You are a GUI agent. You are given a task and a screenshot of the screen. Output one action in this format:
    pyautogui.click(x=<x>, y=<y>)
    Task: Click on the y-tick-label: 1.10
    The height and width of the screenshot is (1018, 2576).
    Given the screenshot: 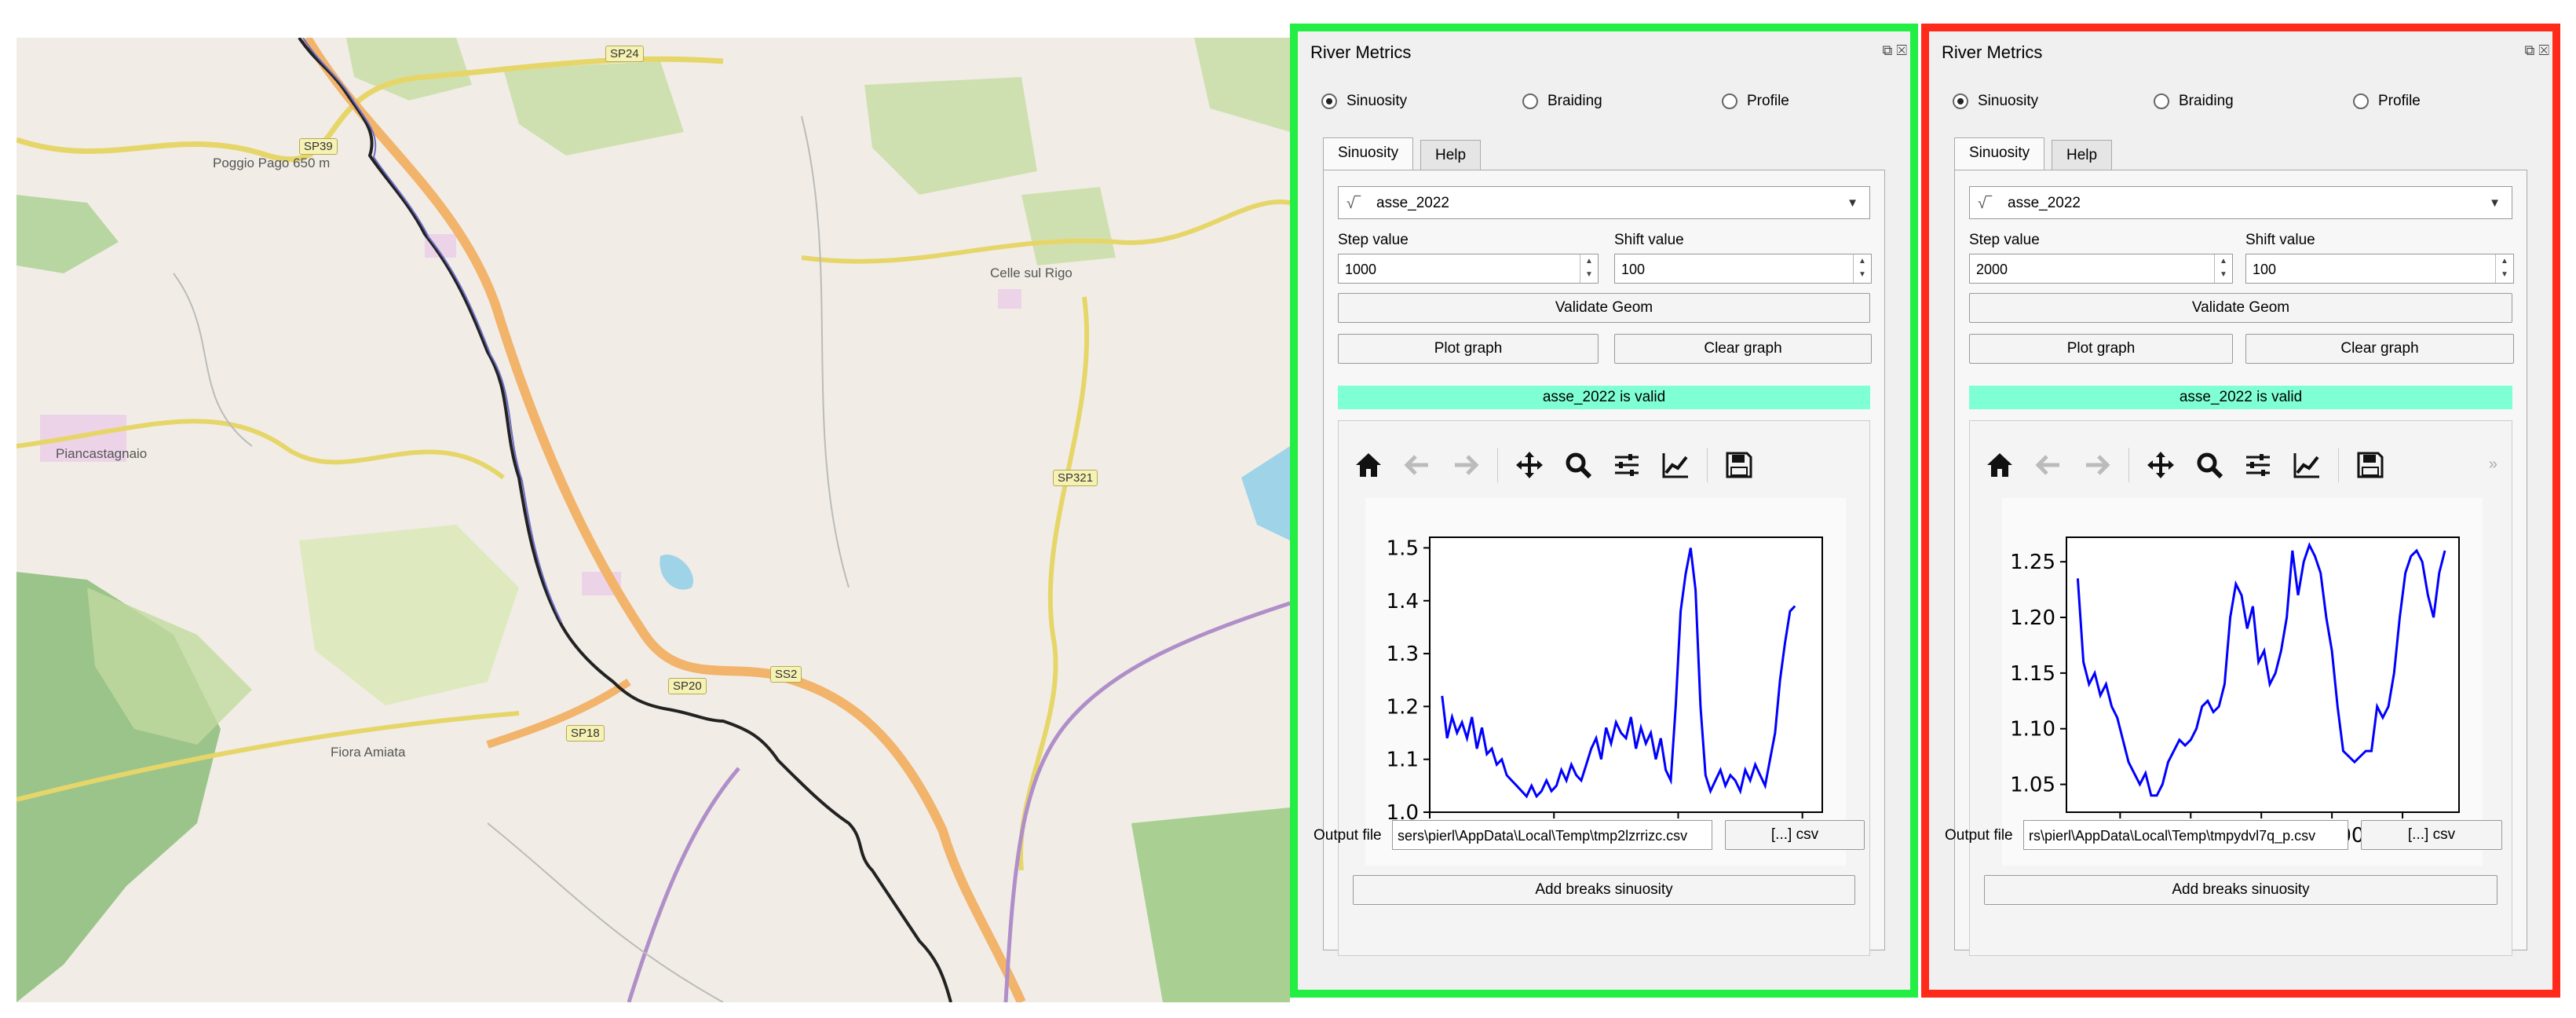 What is the action you would take?
    pyautogui.click(x=2032, y=730)
    